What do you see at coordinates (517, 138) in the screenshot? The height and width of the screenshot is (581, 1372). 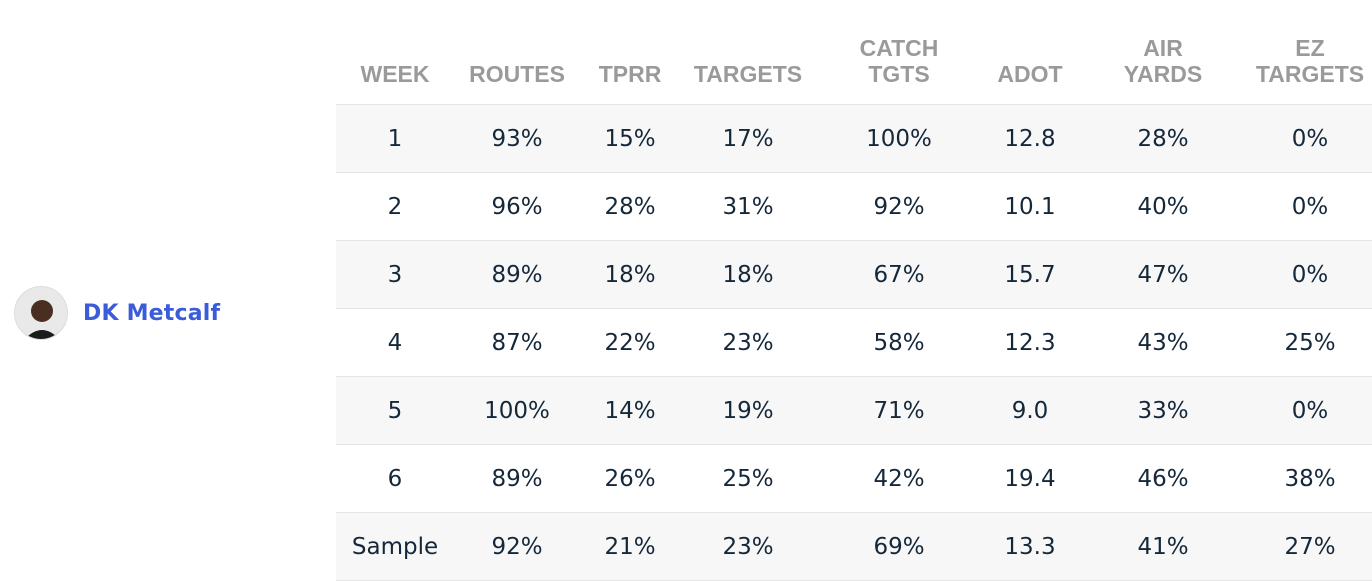 I see `table-cell: 93%` at bounding box center [517, 138].